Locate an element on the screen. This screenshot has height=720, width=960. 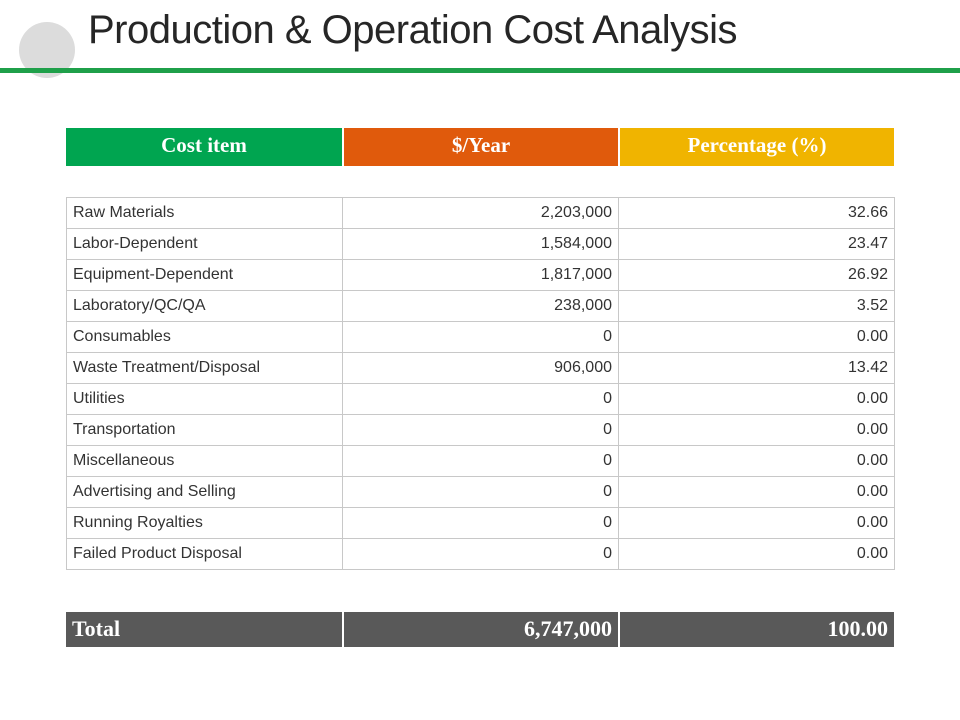
table-row: Consumables 0 0.00 is located at coordinates (480, 337).